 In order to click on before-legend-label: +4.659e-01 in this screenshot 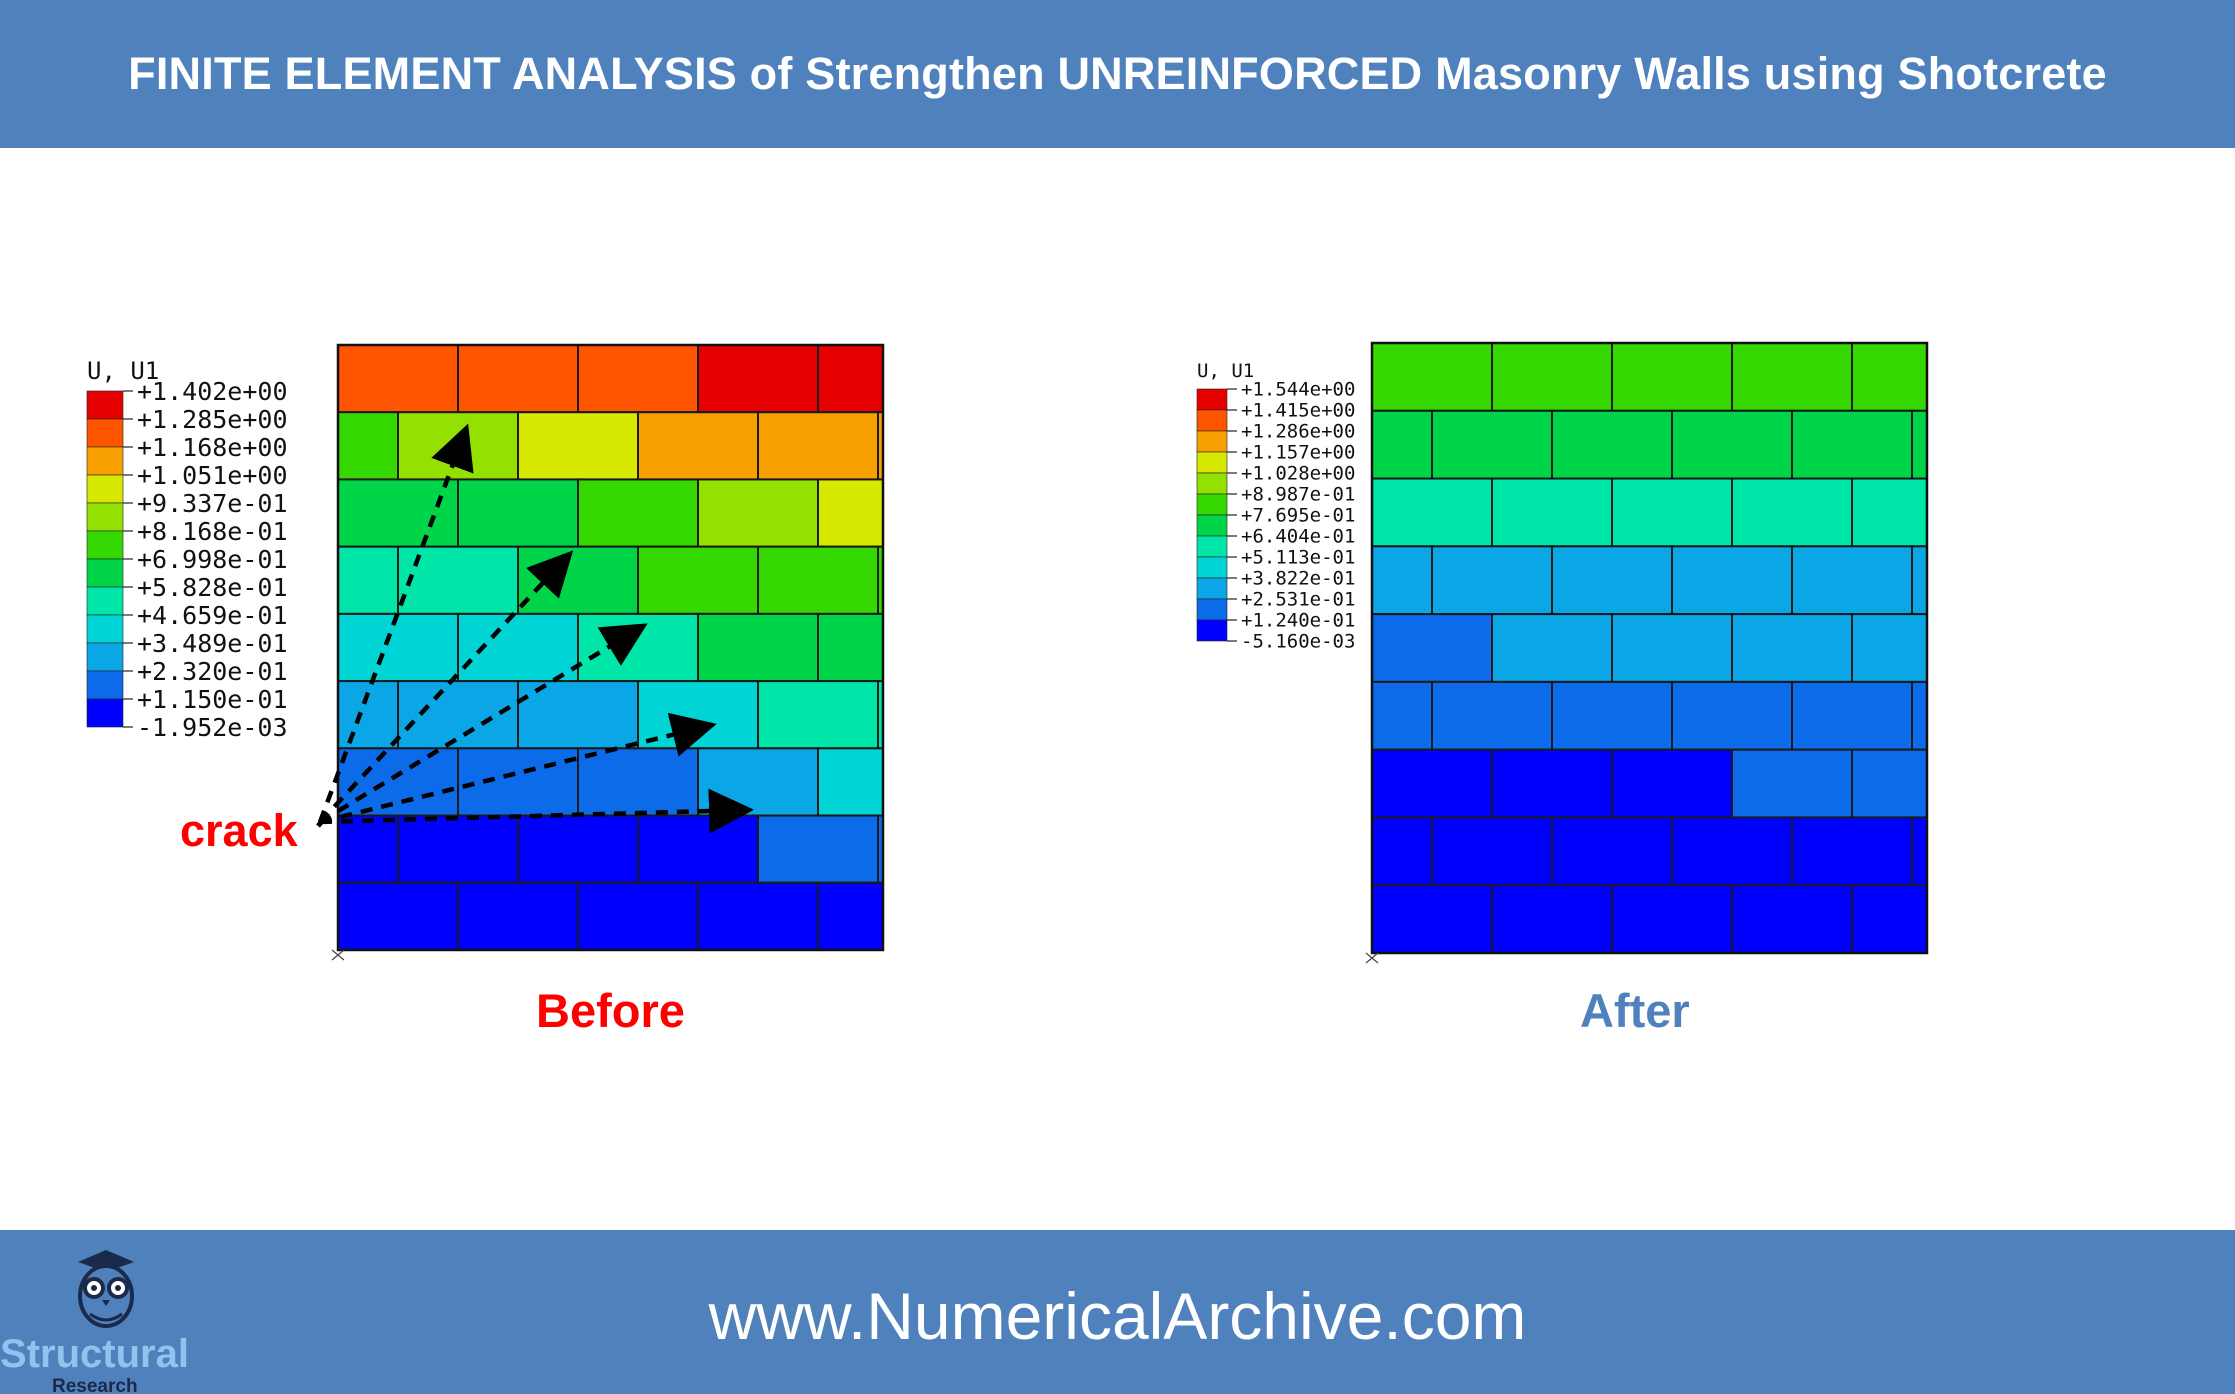, I will do `click(212, 615)`.